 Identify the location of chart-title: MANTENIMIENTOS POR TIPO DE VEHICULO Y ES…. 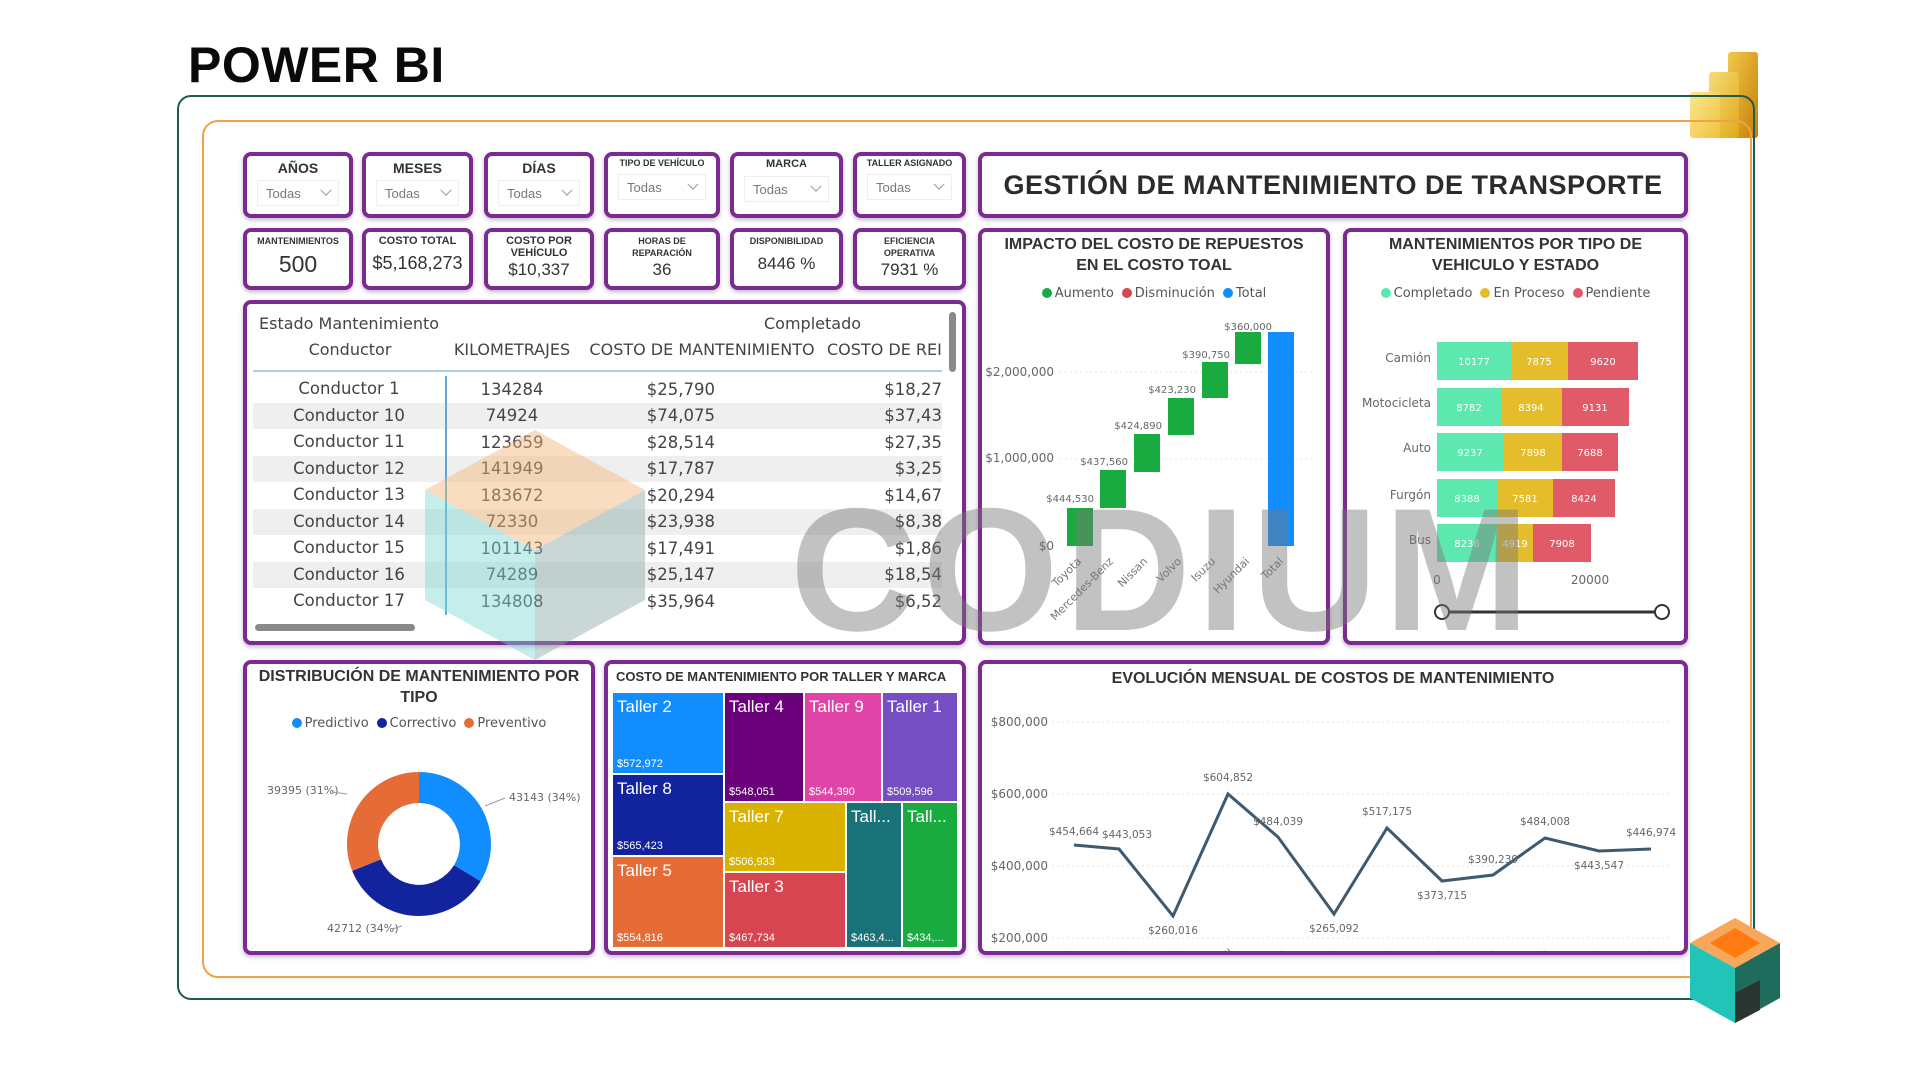
(1515, 255).